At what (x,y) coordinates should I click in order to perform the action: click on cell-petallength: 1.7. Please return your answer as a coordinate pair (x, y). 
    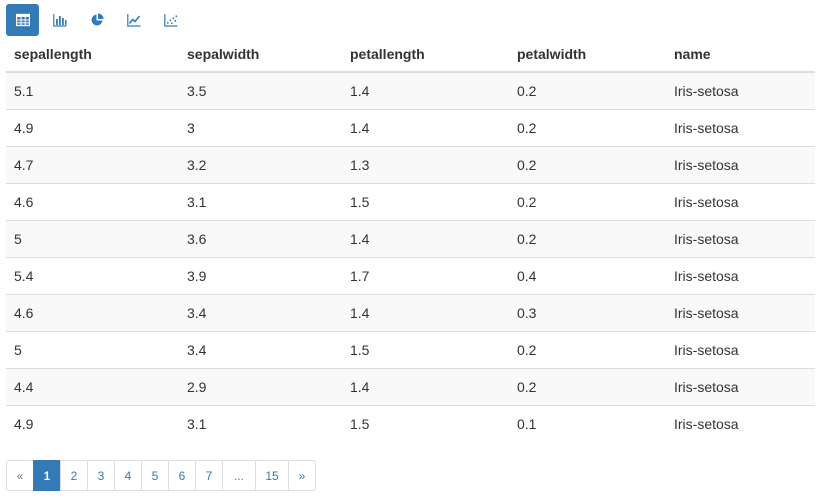
    Looking at the image, I should click on (425, 275).